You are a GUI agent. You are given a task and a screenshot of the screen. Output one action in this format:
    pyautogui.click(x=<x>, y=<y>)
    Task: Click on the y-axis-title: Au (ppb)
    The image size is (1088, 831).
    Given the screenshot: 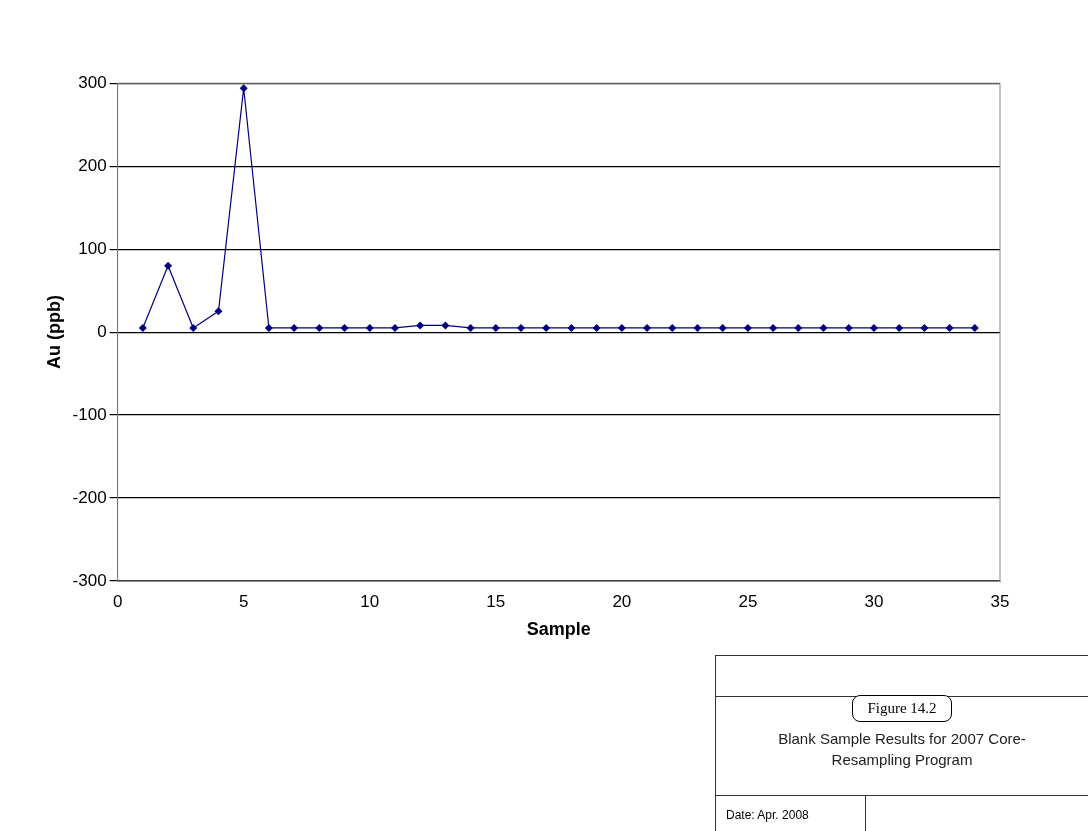 What is the action you would take?
    pyautogui.click(x=53, y=332)
    